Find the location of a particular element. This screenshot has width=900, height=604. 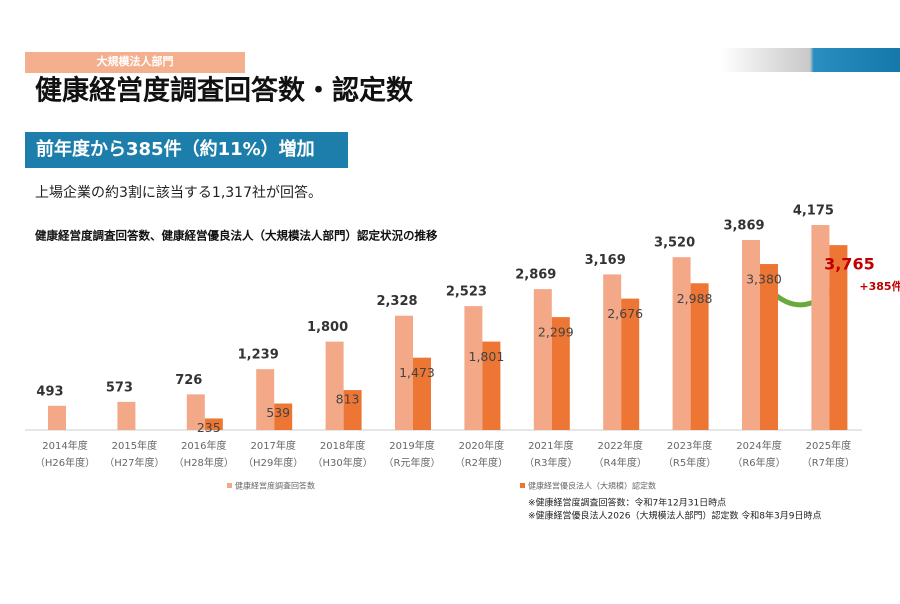

x-tick-sublabel: （H27年度） is located at coordinates (134, 462).